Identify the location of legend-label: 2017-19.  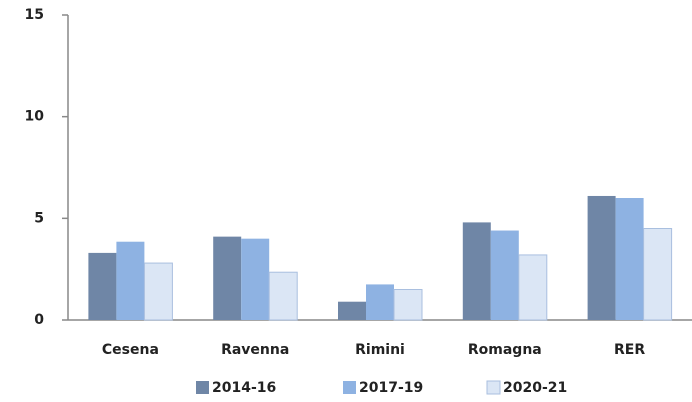
(391, 388).